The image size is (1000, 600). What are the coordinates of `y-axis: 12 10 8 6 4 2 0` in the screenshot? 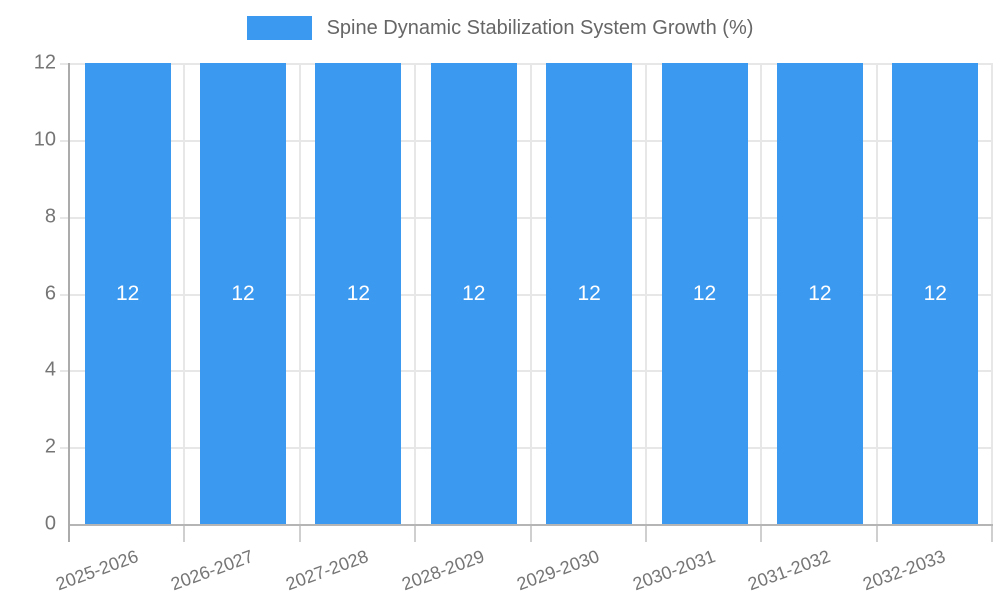 It's located at (28, 293).